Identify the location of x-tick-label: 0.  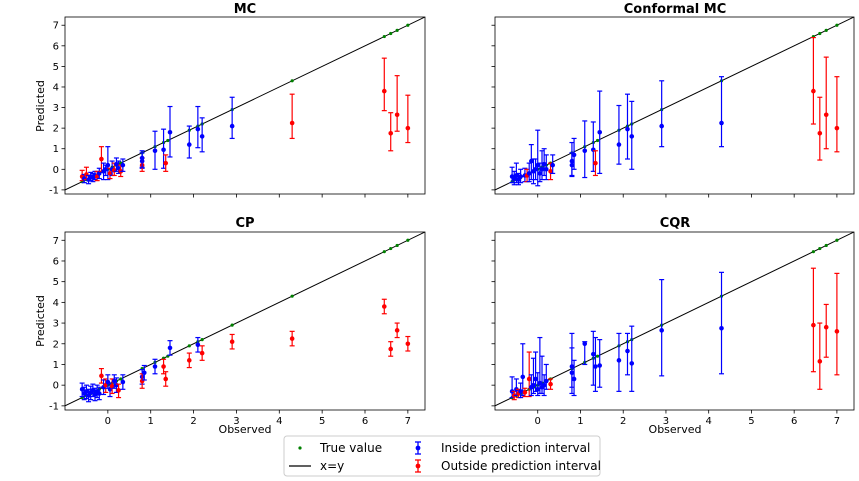
(108, 421).